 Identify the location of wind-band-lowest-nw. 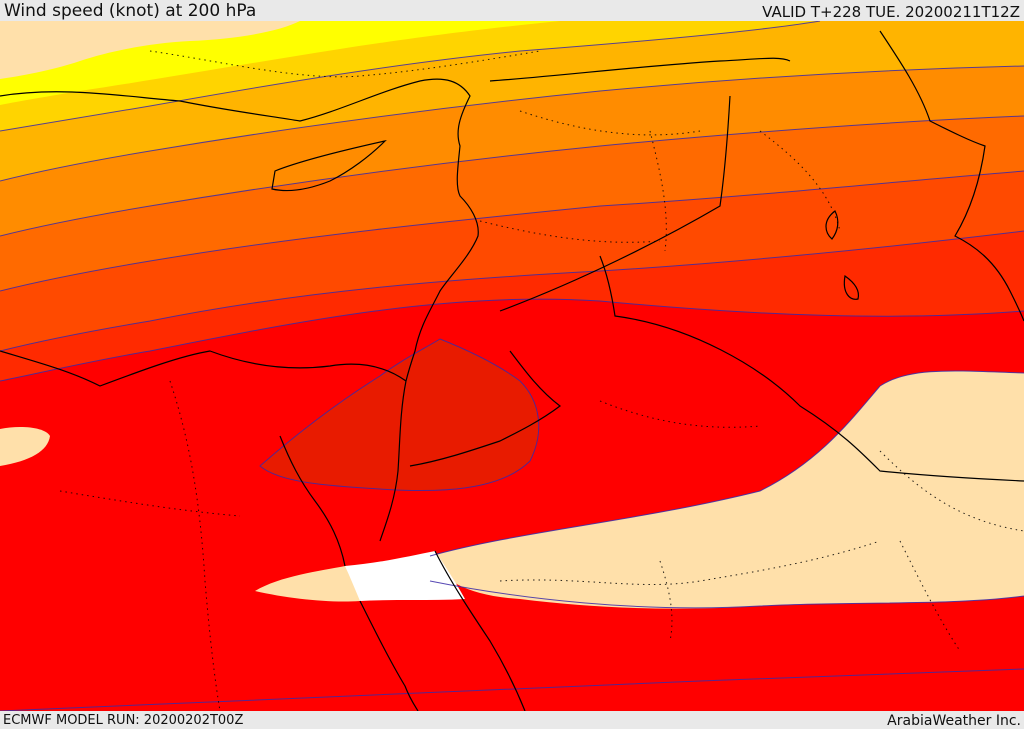
(150, 50).